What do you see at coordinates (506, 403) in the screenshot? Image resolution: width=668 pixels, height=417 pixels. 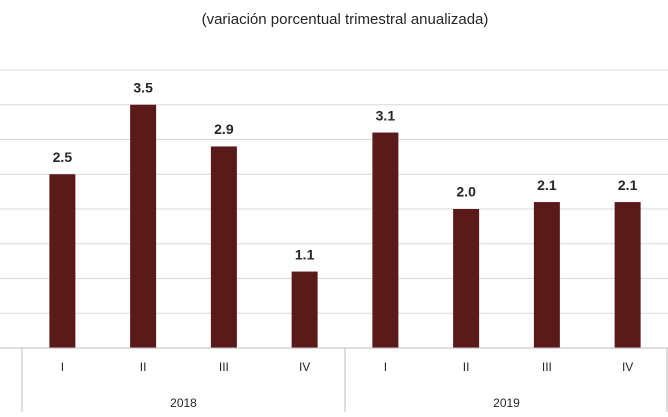 I see `group-label: 2019` at bounding box center [506, 403].